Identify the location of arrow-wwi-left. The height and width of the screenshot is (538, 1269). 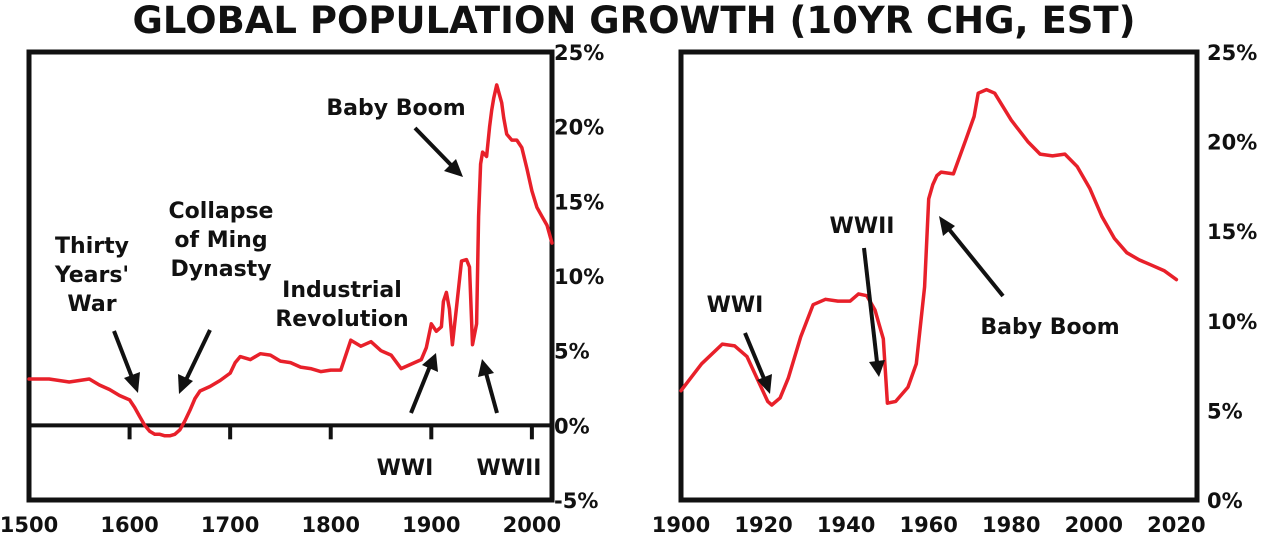
(423, 383).